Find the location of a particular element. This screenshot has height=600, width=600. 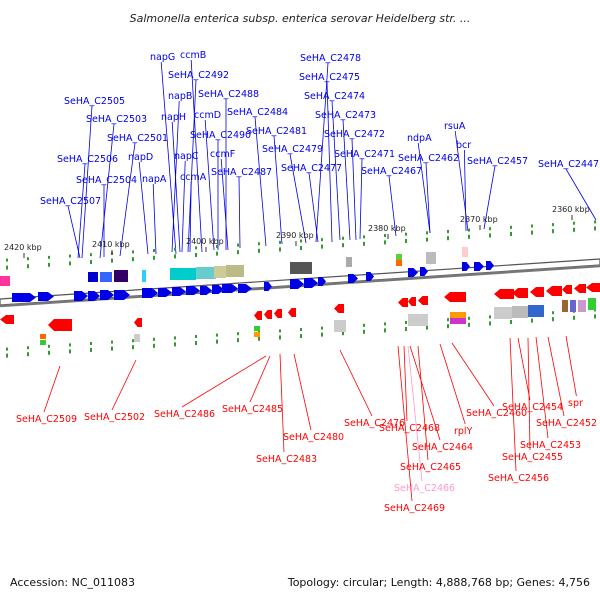

scale-tick-label: 2390 kbp is located at coordinates (295, 235).